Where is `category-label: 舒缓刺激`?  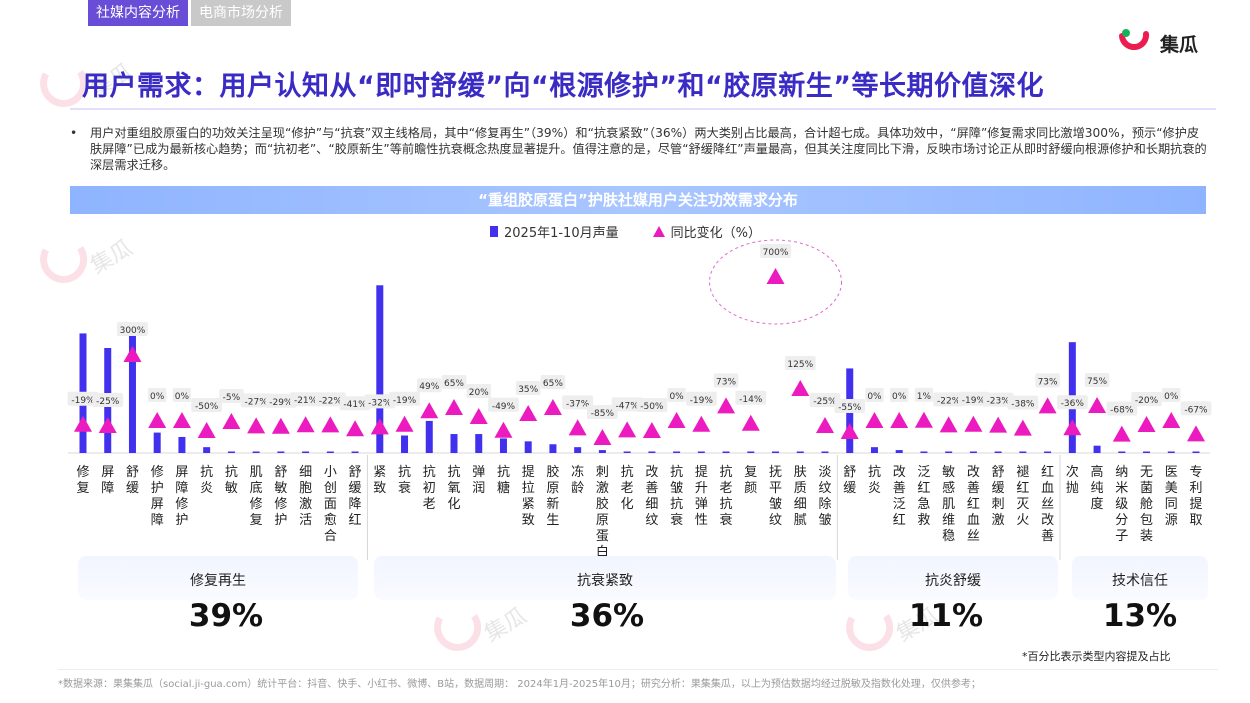
category-label: 舒缓刺激 is located at coordinates (998, 496).